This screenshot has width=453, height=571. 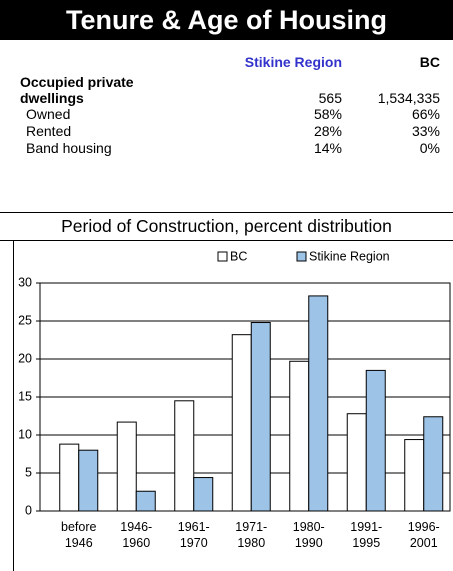 What do you see at coordinates (25, 396) in the screenshot?
I see `y-tick-label: 15` at bounding box center [25, 396].